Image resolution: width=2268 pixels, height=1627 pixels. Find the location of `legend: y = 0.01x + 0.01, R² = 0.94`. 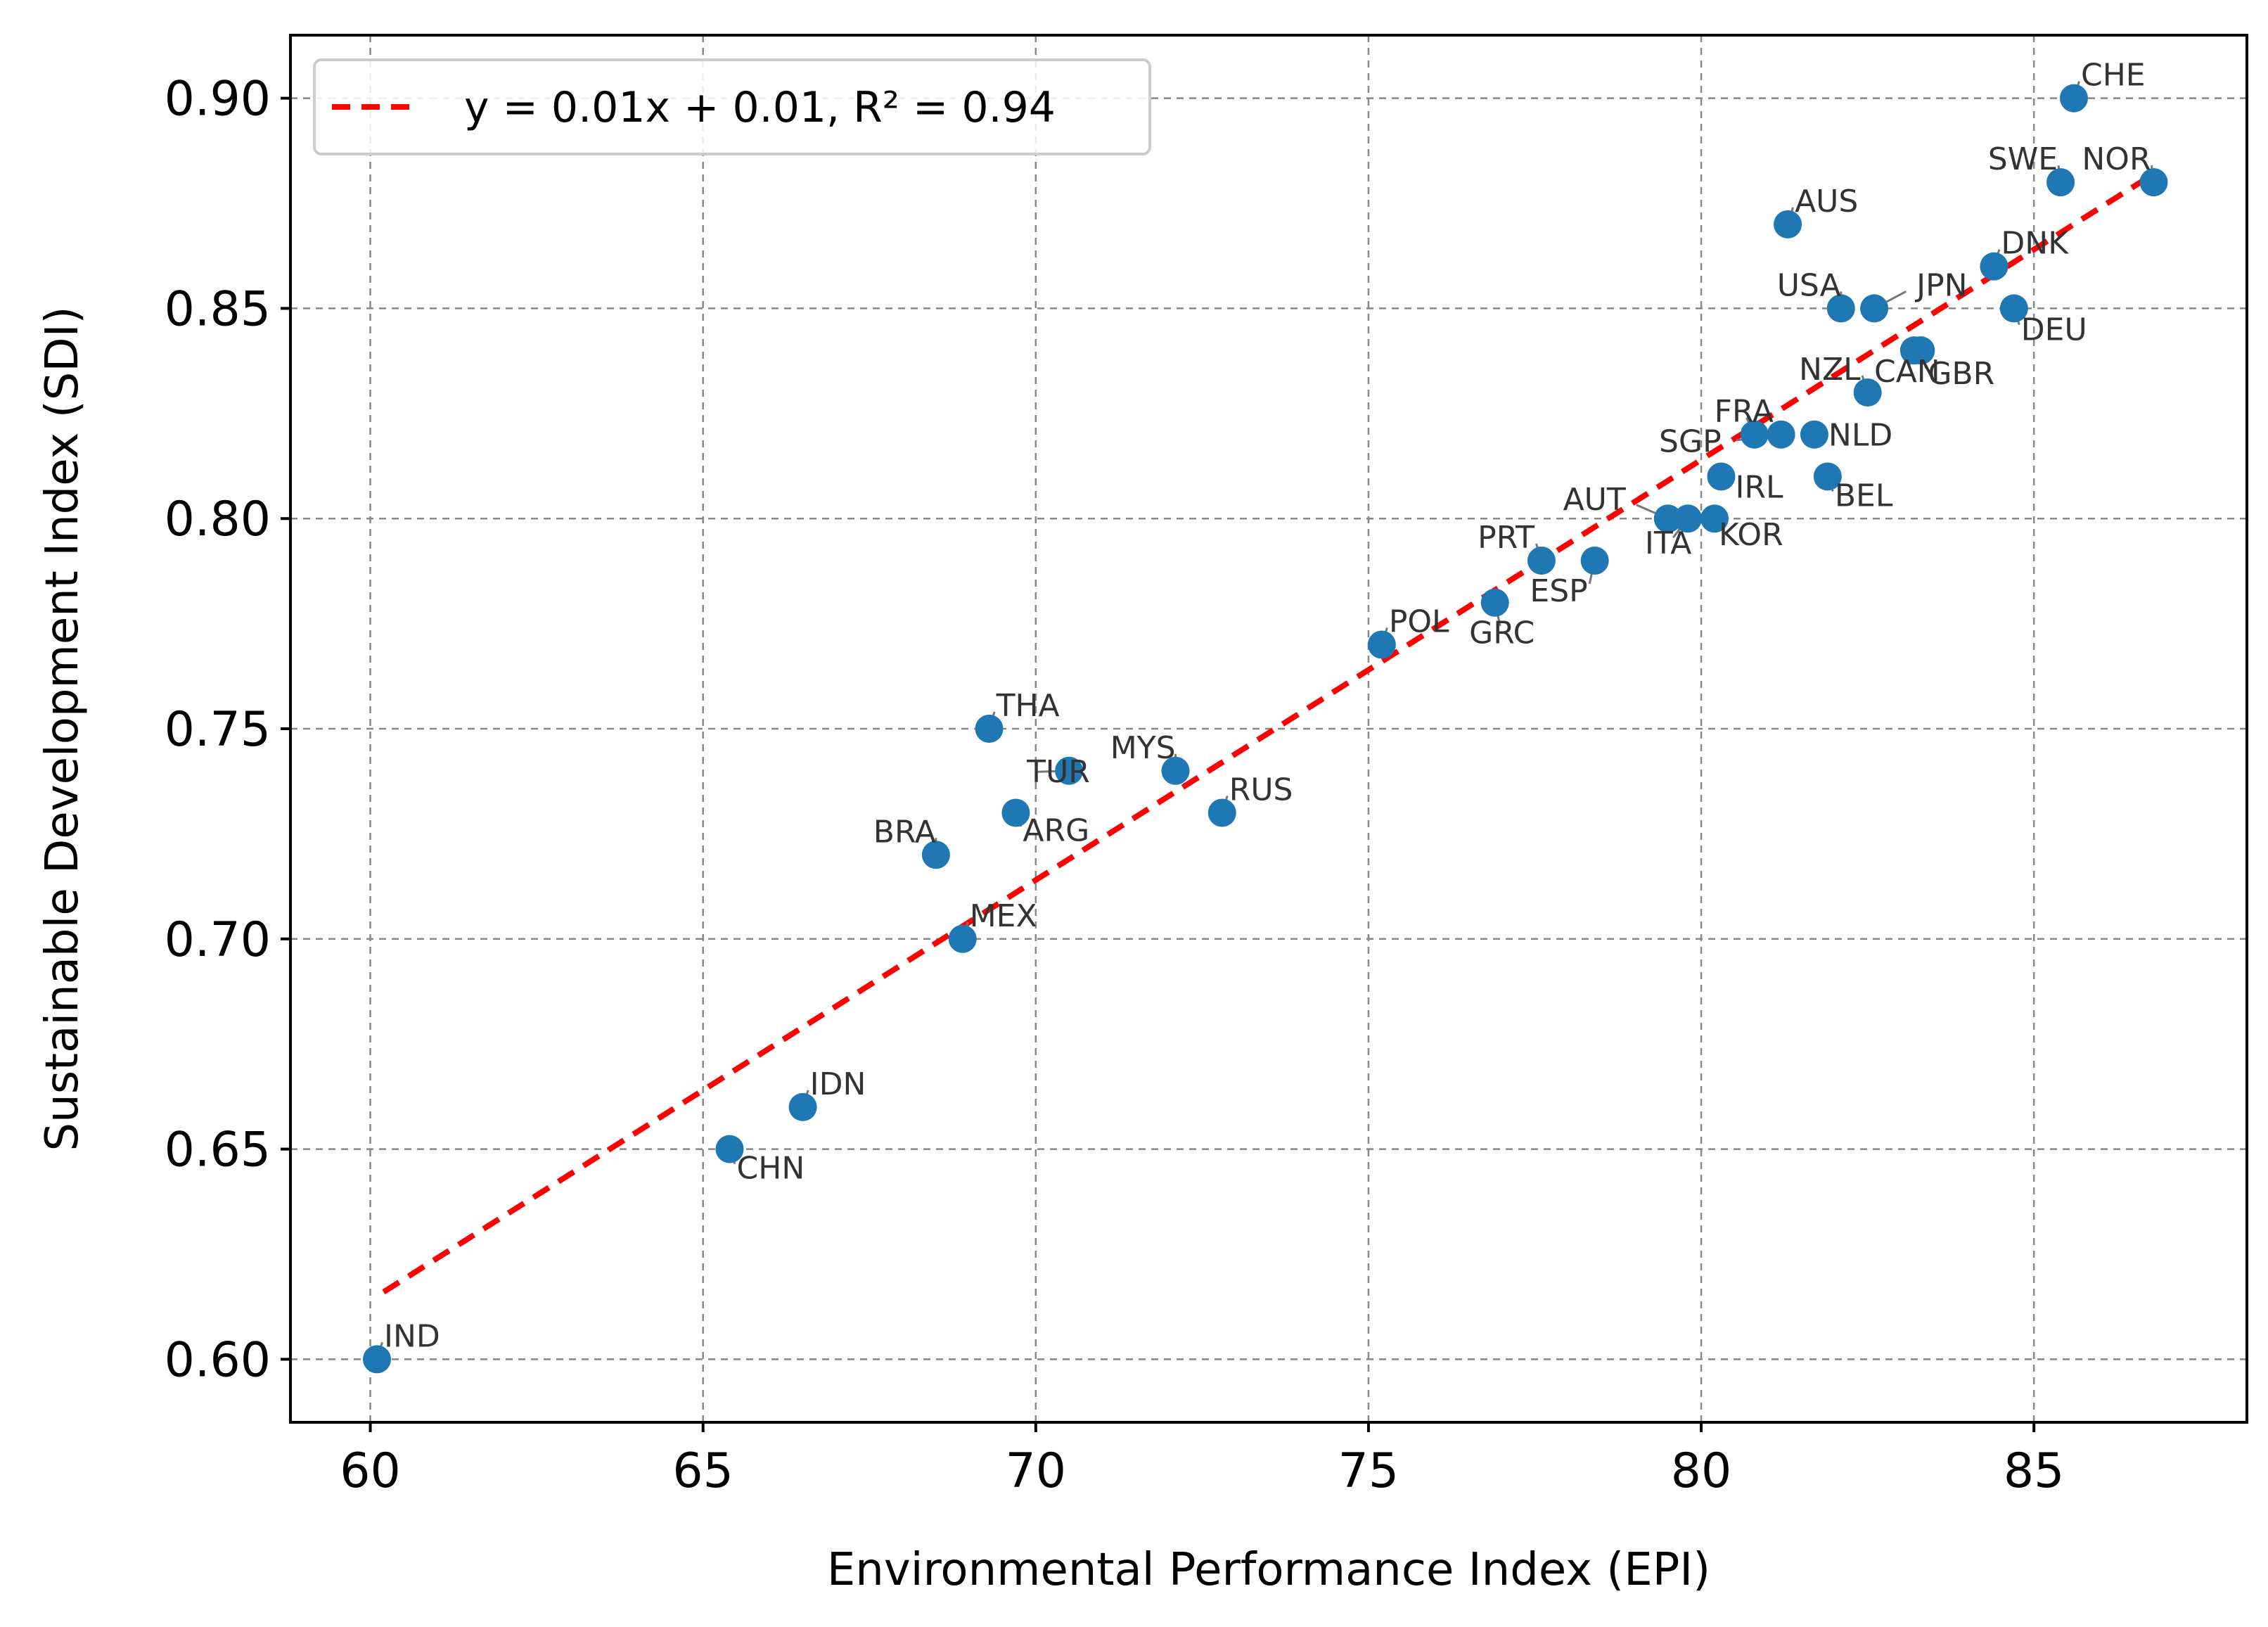

legend: y = 0.01x + 0.01, R² = 0.94 is located at coordinates (732, 107).